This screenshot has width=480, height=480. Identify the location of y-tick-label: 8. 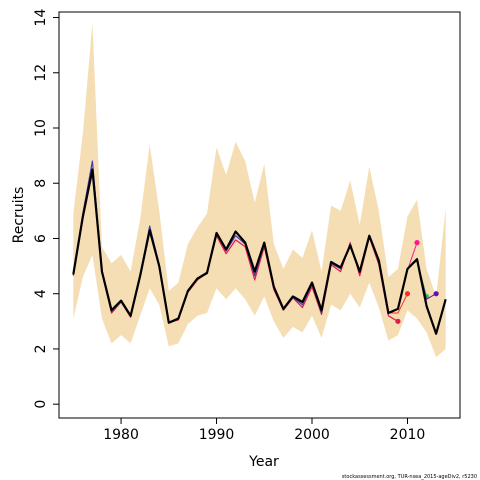
(41, 183).